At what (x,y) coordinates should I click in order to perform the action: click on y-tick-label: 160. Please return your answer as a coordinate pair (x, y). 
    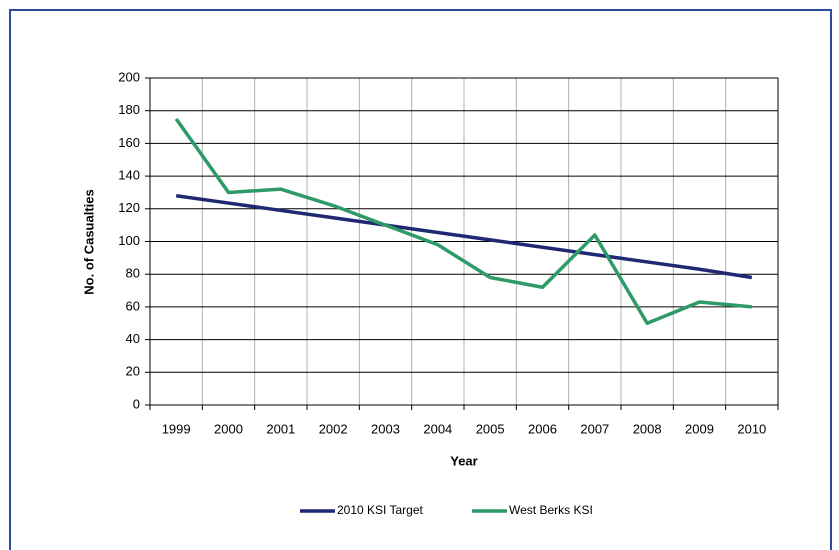
    Looking at the image, I should click on (129, 142).